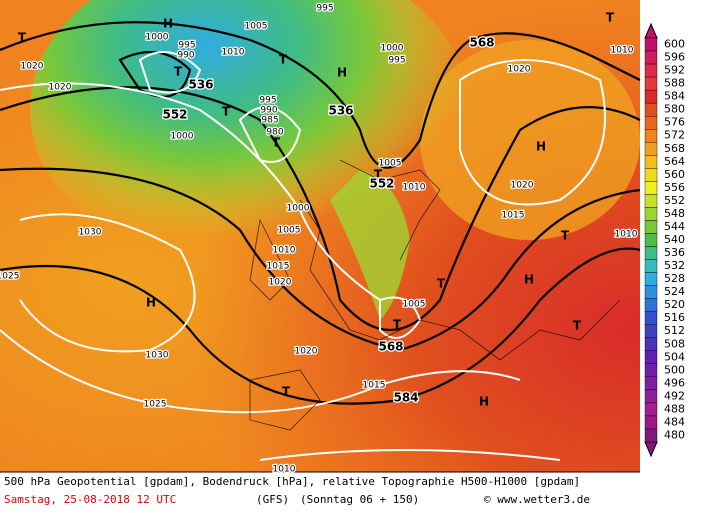 The height and width of the screenshot is (513, 704). Describe the element at coordinates (674, 135) in the screenshot. I see `colorbar-label: 572` at that location.